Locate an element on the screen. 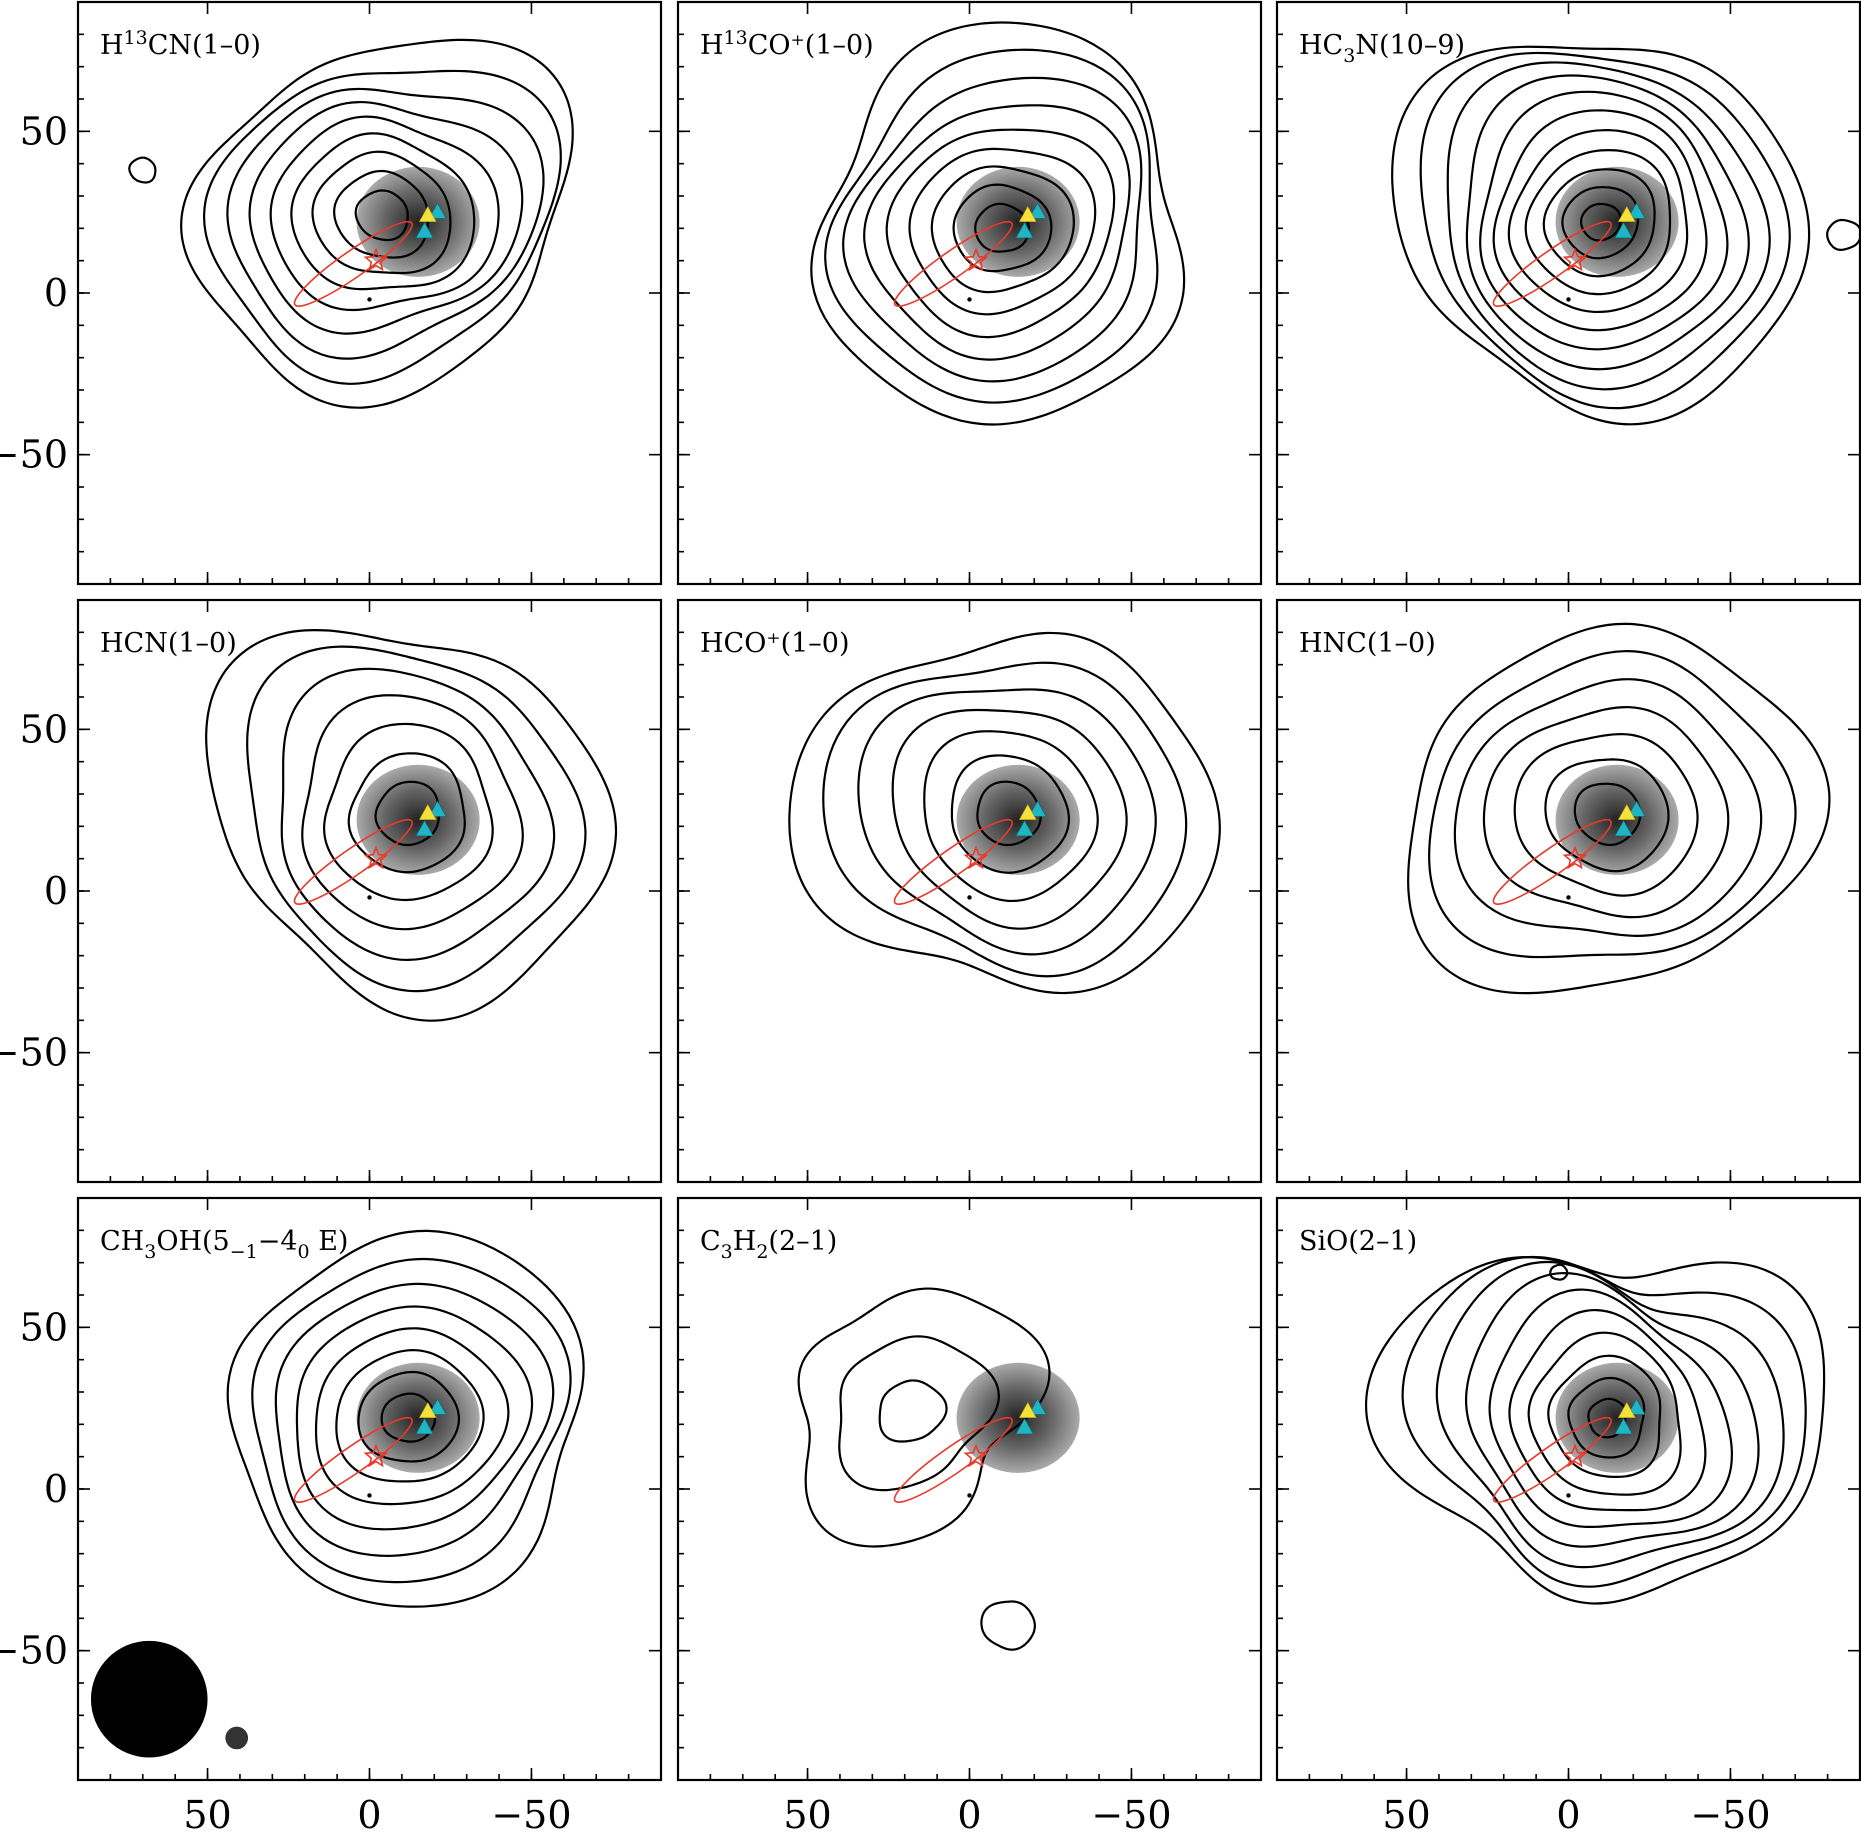  panel-hnc: HNC(1–0) is located at coordinates (1568, 891).